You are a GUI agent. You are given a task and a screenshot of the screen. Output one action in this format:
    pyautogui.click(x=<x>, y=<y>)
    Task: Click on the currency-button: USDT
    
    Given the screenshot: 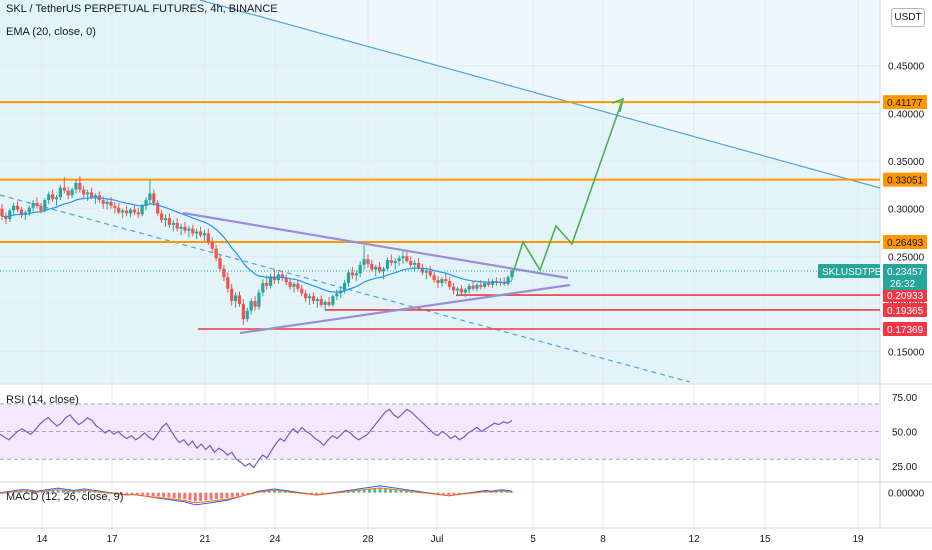 What is the action you would take?
    pyautogui.click(x=908, y=17)
    